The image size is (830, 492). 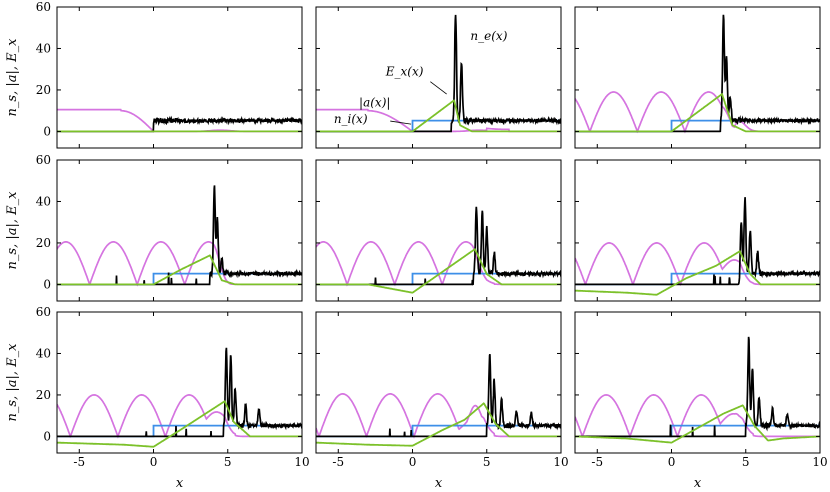 I want to click on panel-9: -5 0 5 10 x, so click(x=701, y=401).